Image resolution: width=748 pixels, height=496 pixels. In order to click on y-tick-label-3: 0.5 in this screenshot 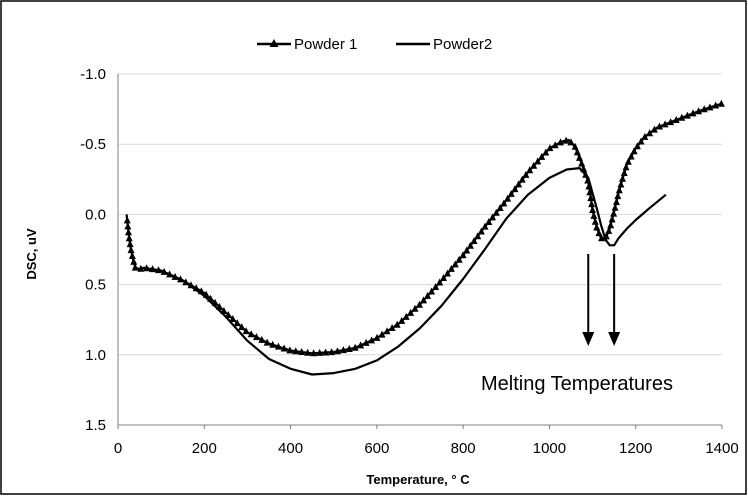, I will do `click(95, 285)`.